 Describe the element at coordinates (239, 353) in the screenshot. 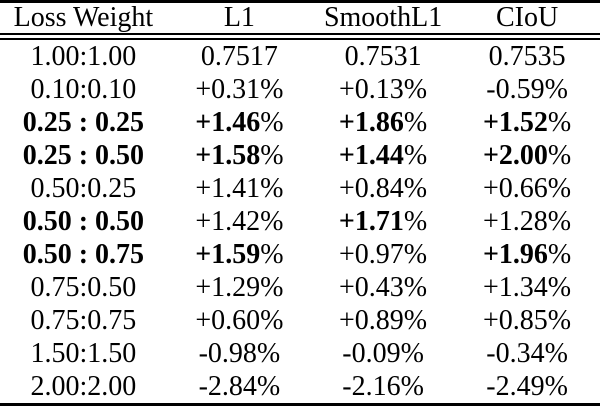

I see `table-cell: -0.98%` at that location.